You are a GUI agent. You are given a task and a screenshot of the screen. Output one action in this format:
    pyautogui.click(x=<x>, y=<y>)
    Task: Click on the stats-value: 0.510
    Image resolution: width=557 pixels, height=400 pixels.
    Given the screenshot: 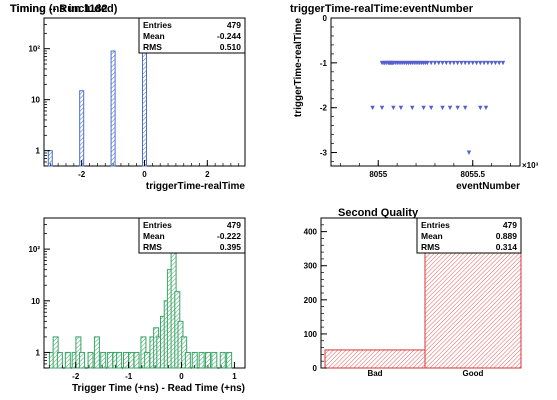 What is the action you would take?
    pyautogui.click(x=231, y=47)
    